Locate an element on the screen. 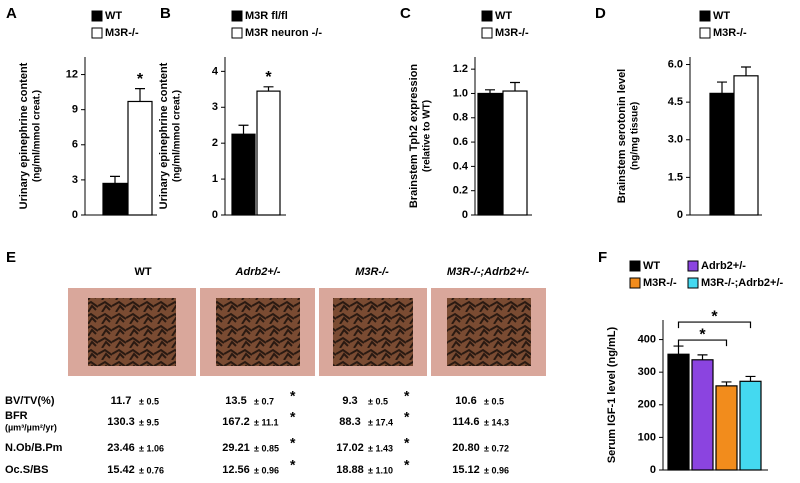  y-axis-label: (relative to WT) is located at coordinates (427, 136).